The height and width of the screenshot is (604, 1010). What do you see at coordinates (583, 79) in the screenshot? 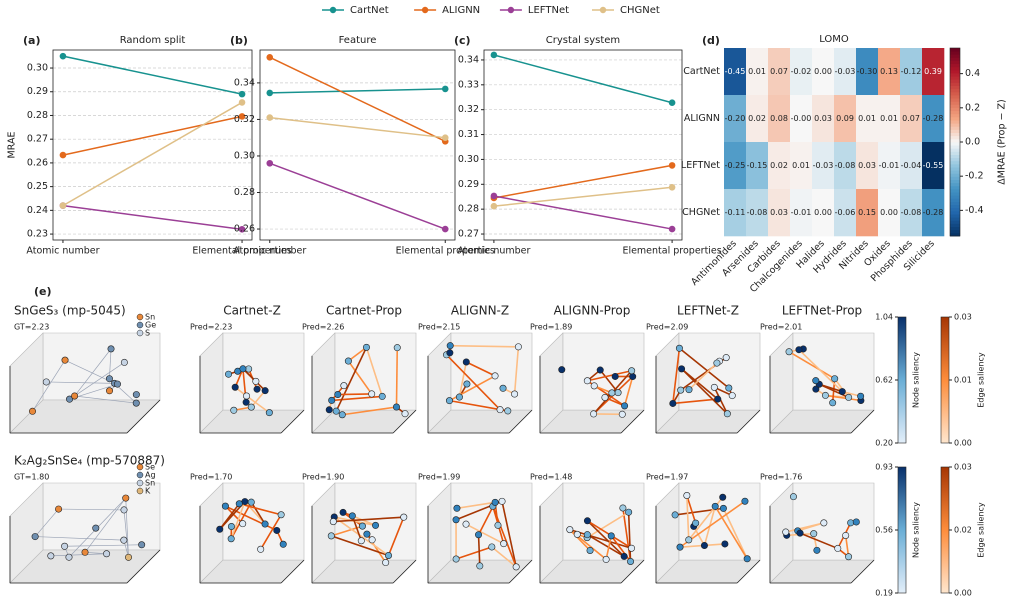
I see `series-line` at bounding box center [583, 79].